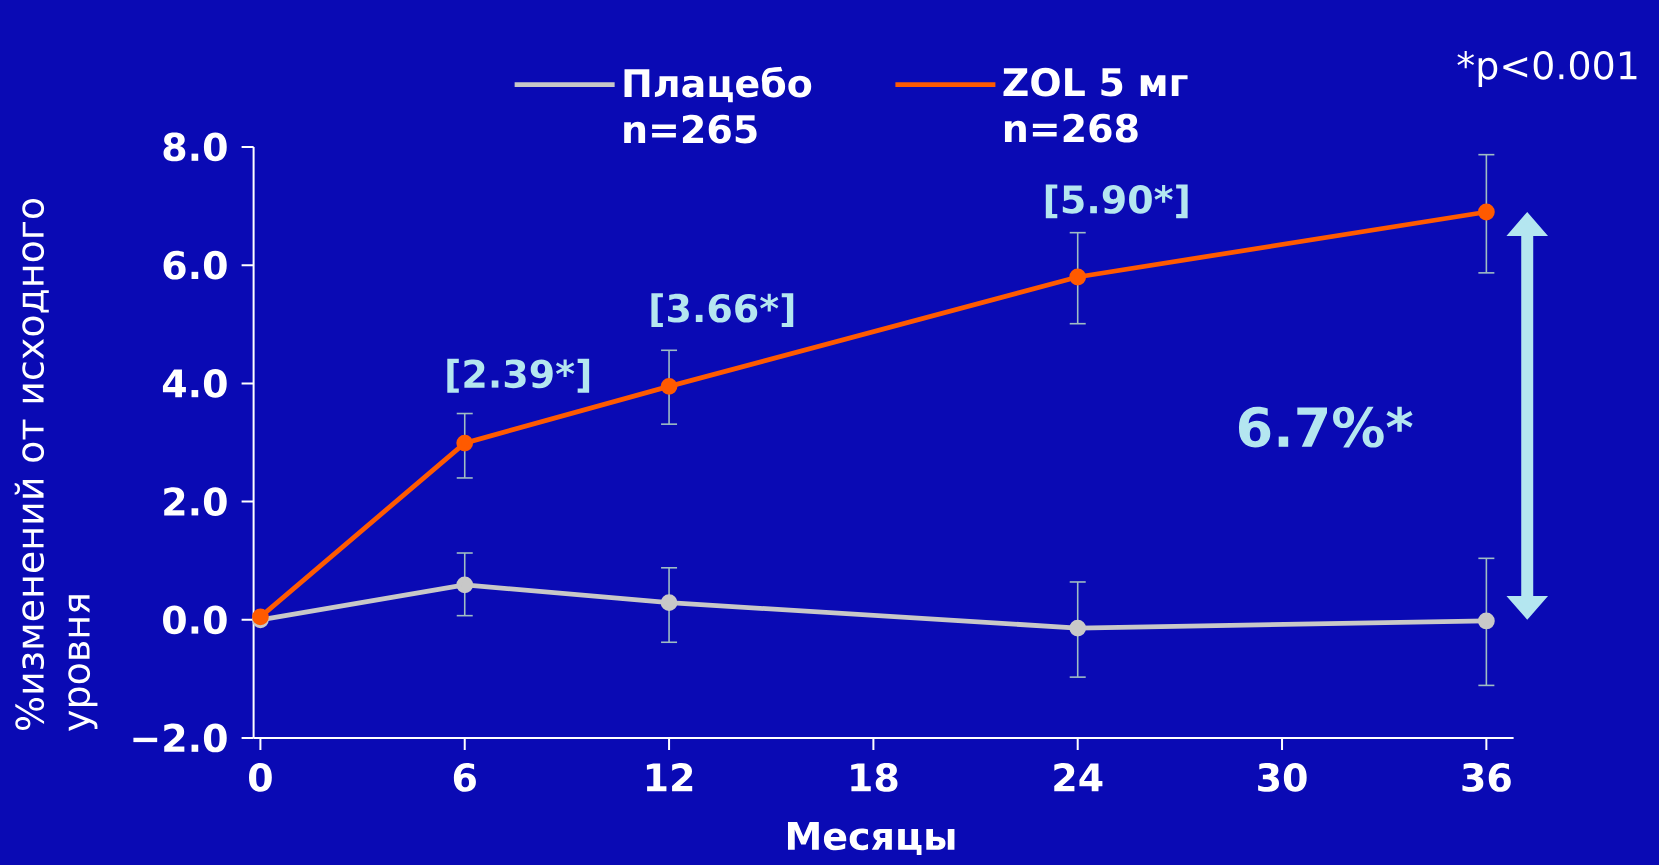 This screenshot has height=865, width=1659. I want to click on y-tick-label: 4.0, so click(194, 383).